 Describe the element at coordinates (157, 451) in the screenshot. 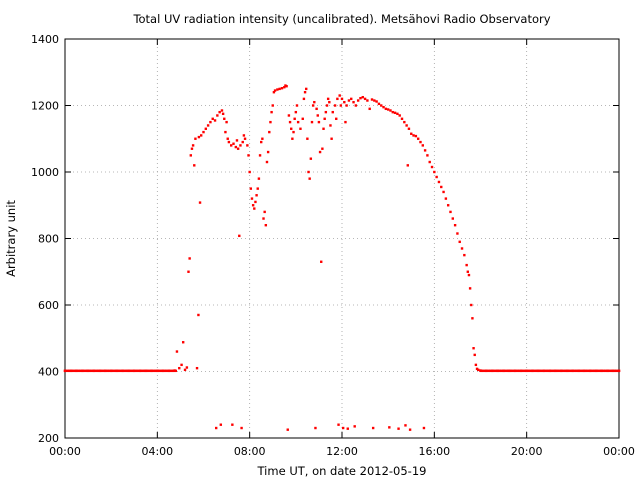

I see `x-tick-label: 04:00` at that location.